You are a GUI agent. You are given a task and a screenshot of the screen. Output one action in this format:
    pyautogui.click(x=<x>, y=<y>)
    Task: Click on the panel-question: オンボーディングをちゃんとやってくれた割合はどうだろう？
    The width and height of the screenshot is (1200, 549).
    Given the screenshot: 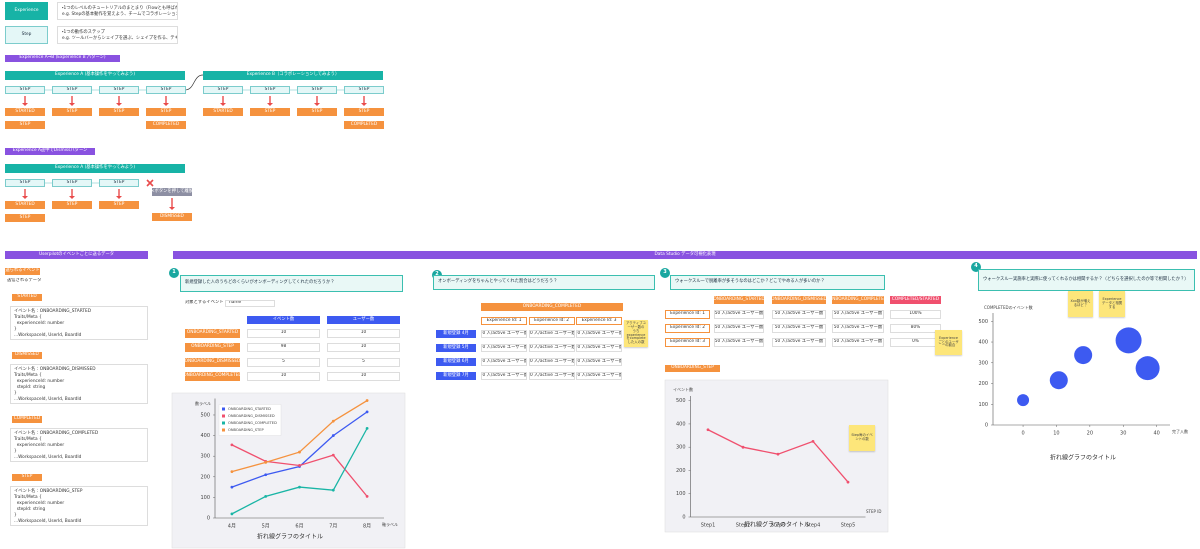 What is the action you would take?
    pyautogui.click(x=544, y=282)
    